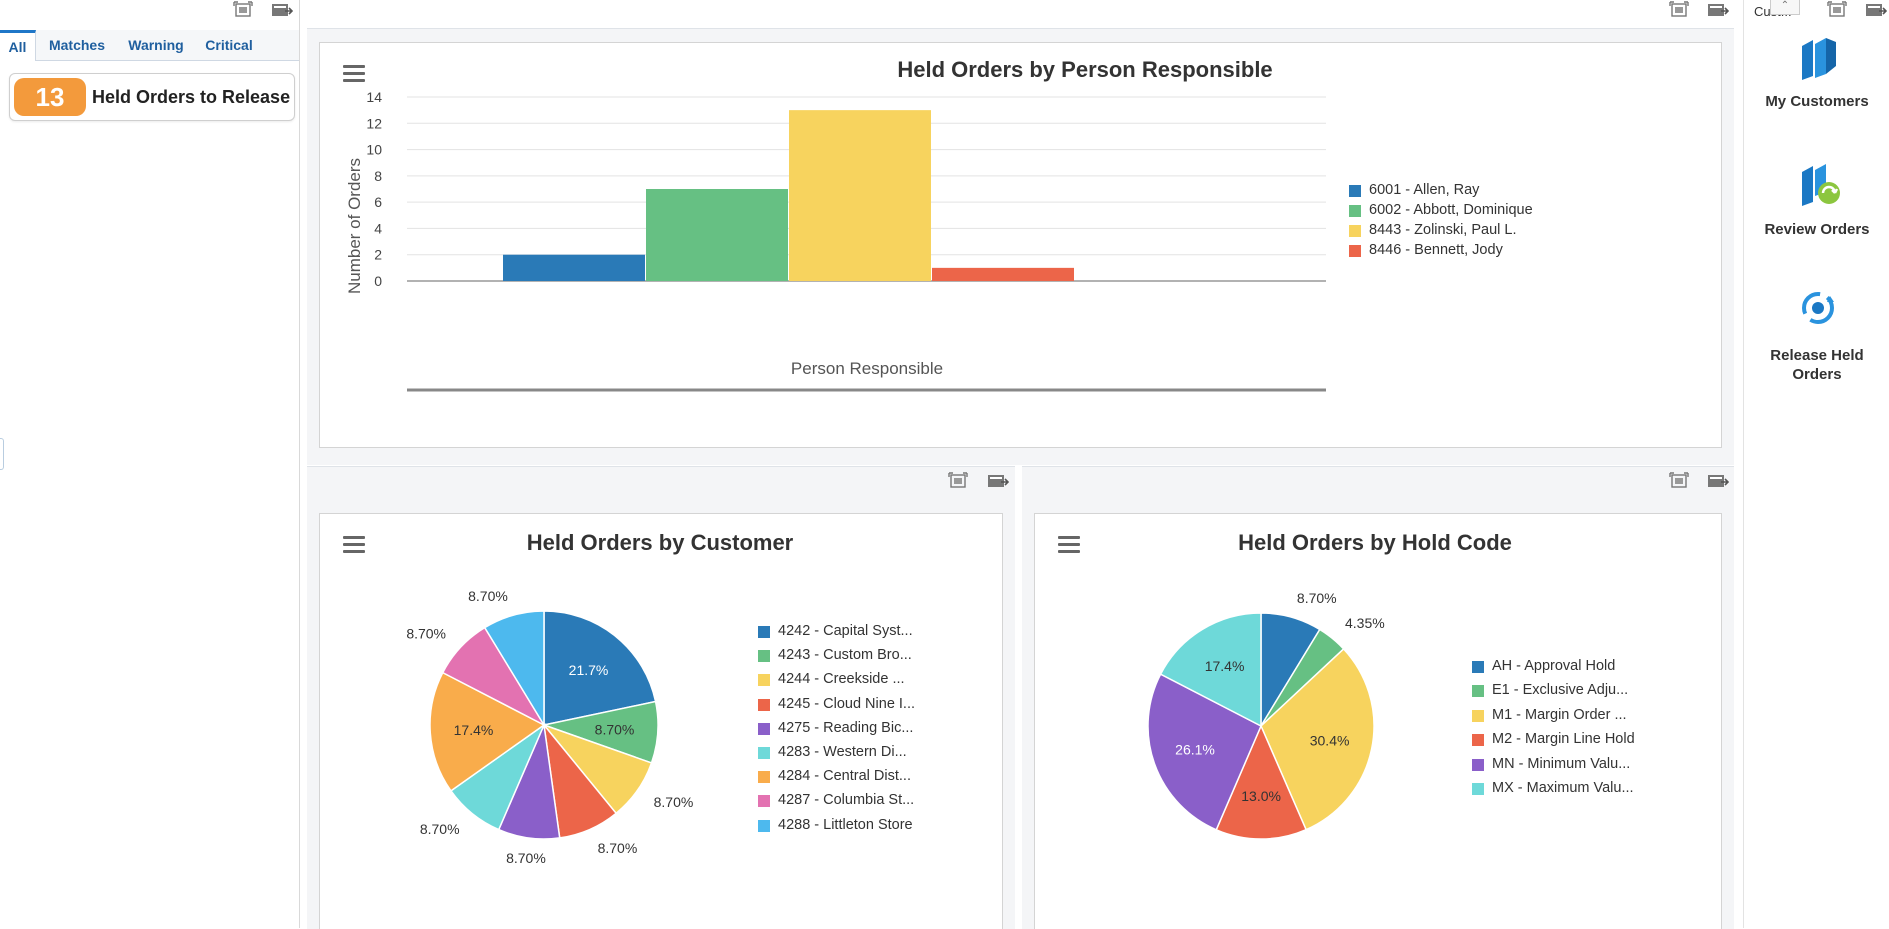 The height and width of the screenshot is (929, 1889). What do you see at coordinates (374, 123) in the screenshot?
I see `y-tick-label: 12` at bounding box center [374, 123].